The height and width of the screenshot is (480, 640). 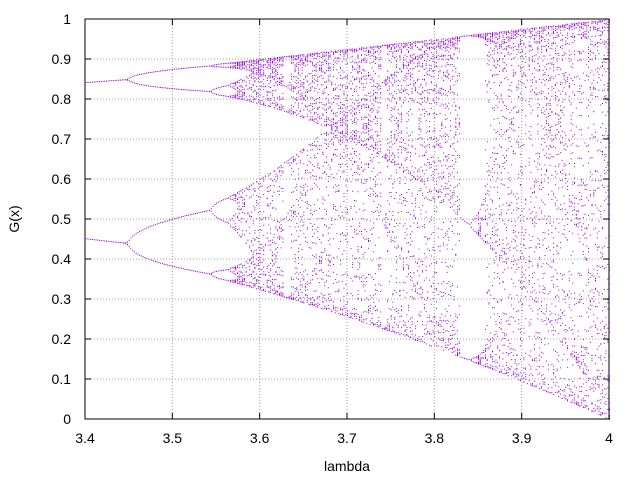 What do you see at coordinates (67, 419) in the screenshot?
I see `y-tick-label: 0` at bounding box center [67, 419].